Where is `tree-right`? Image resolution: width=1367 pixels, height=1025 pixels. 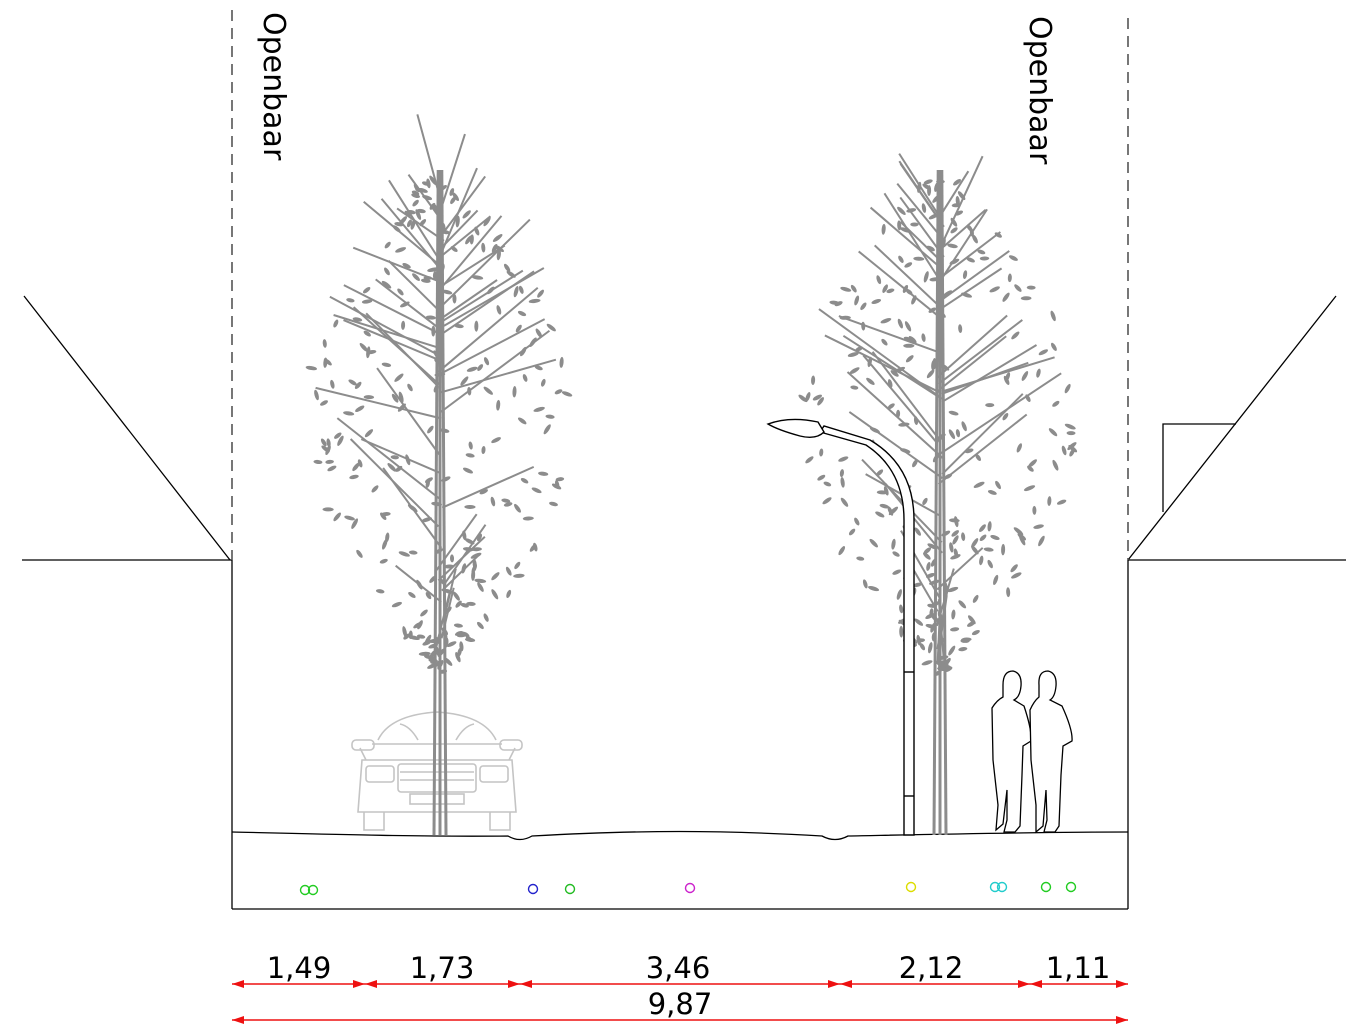 tree-right is located at coordinates (938, 494).